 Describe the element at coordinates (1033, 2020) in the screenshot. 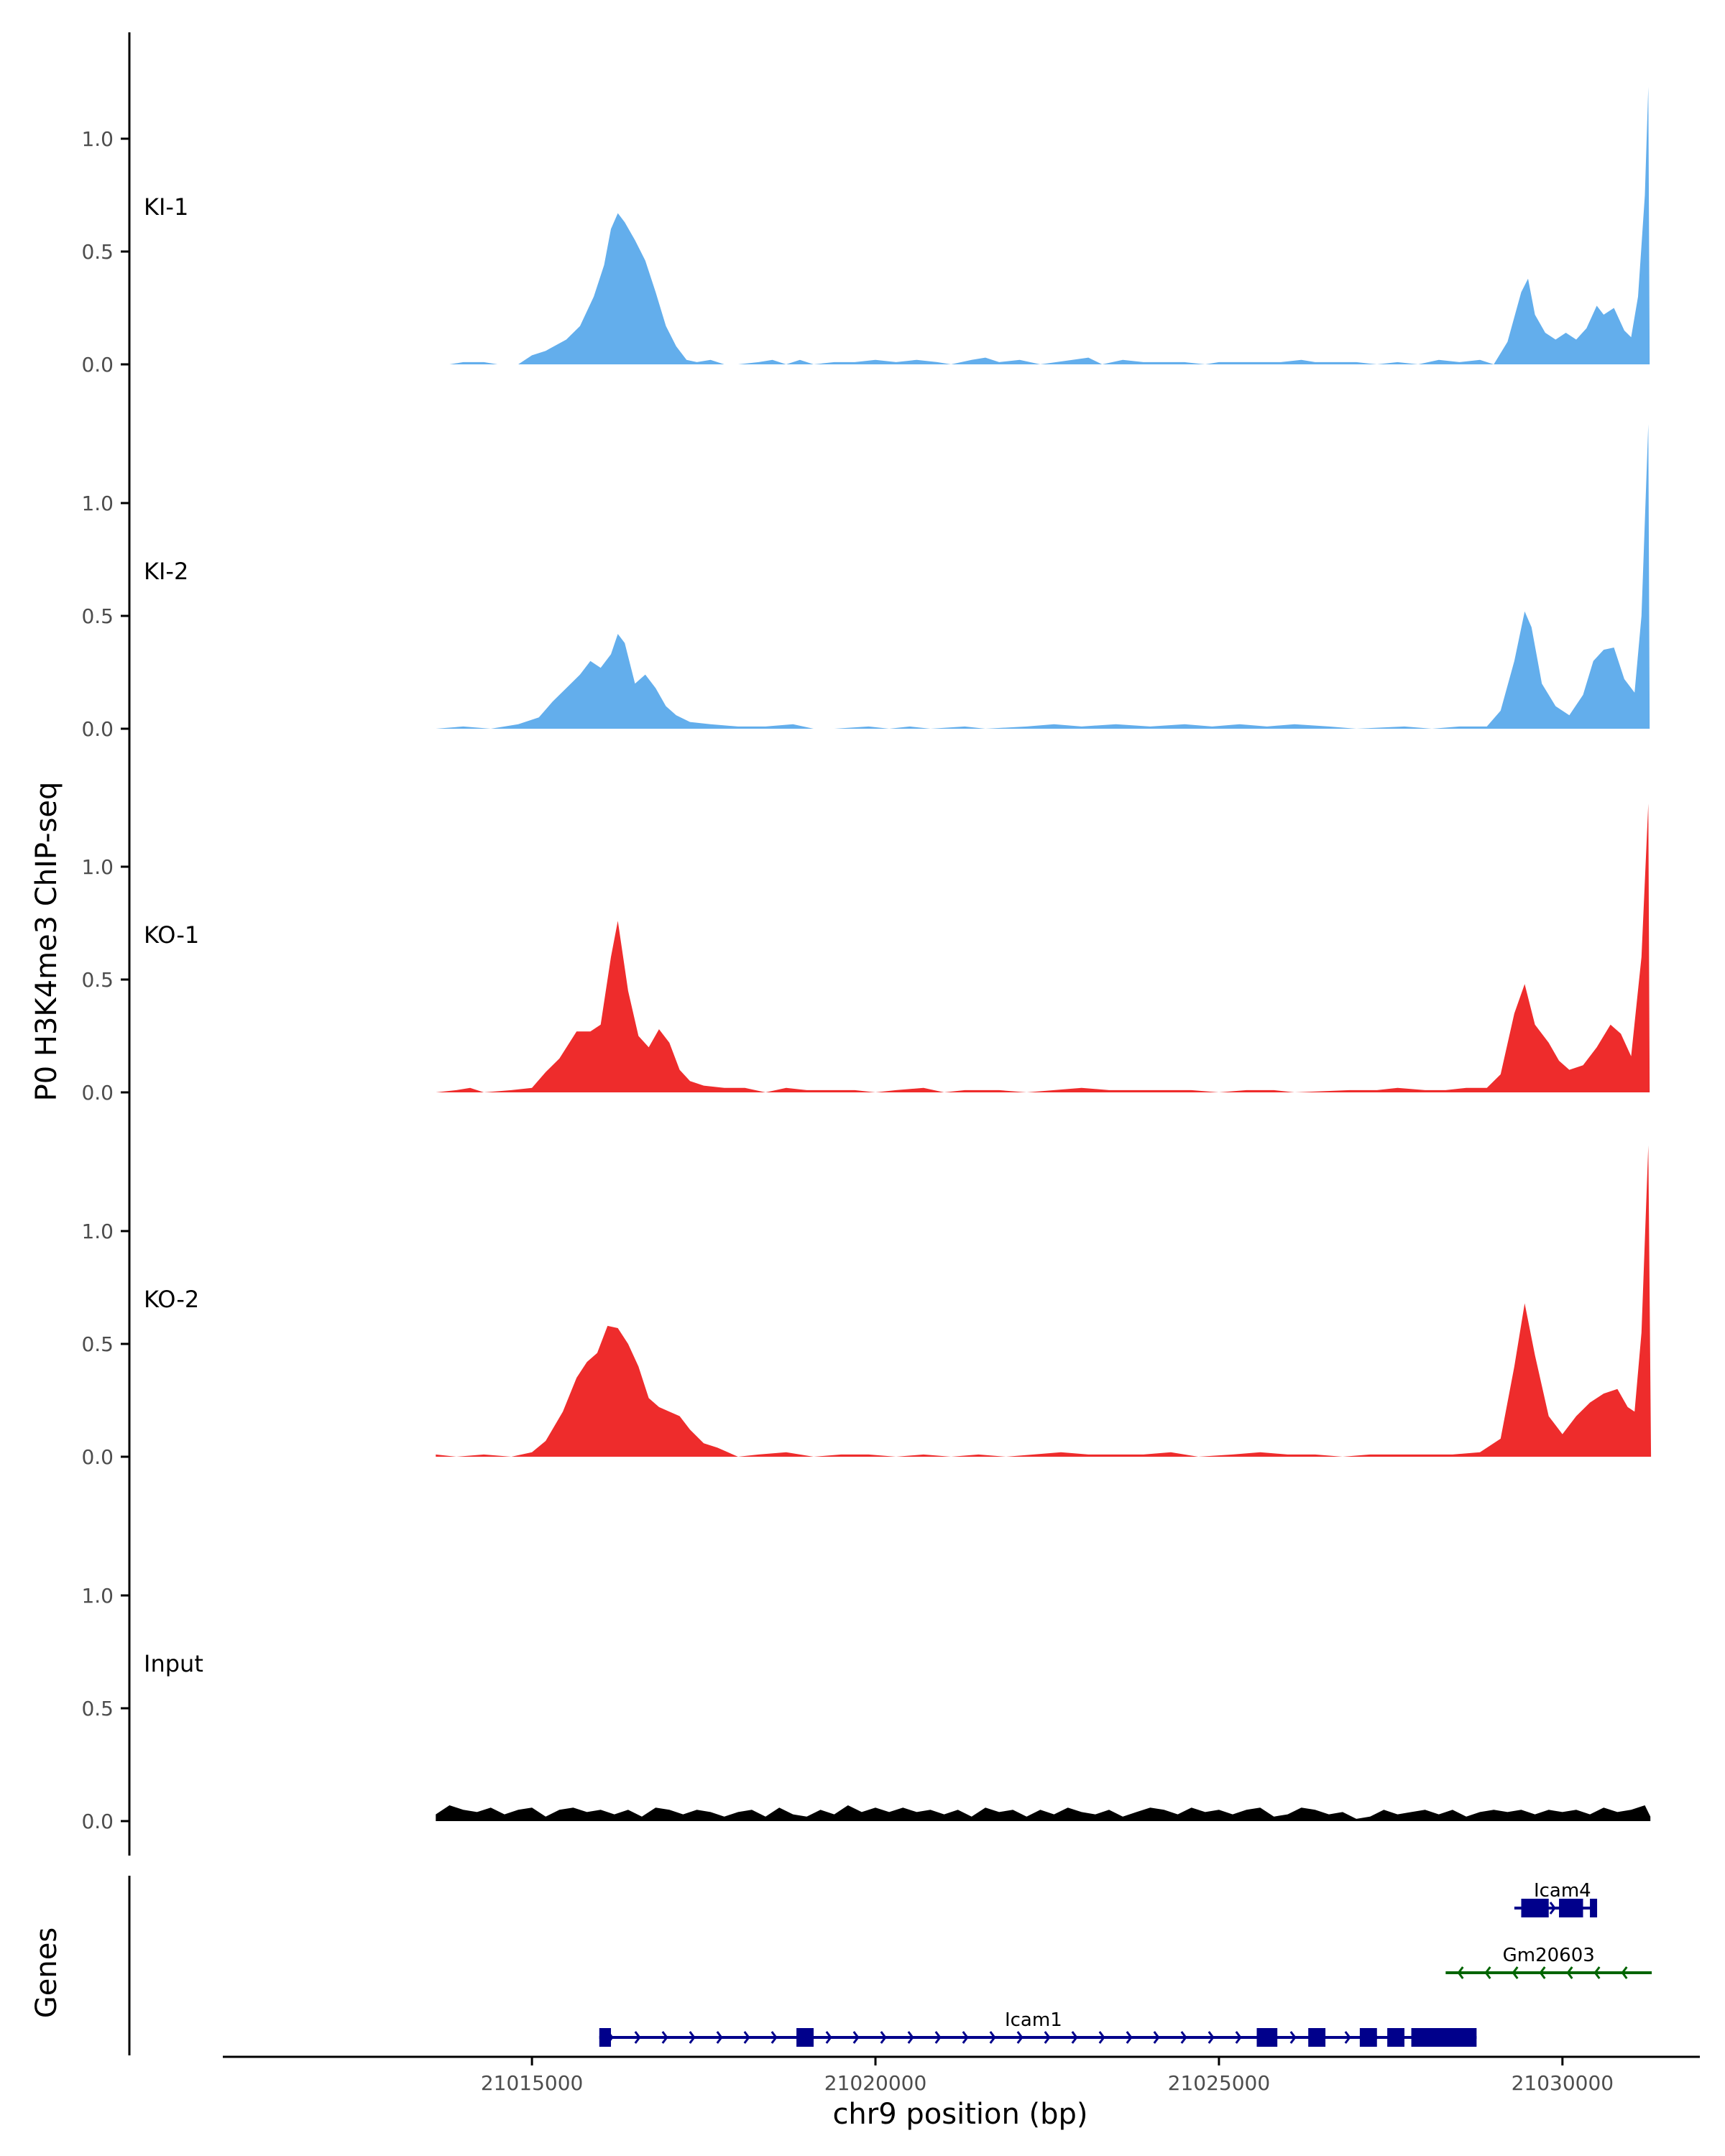

I see `gene-label: Icam1` at that location.